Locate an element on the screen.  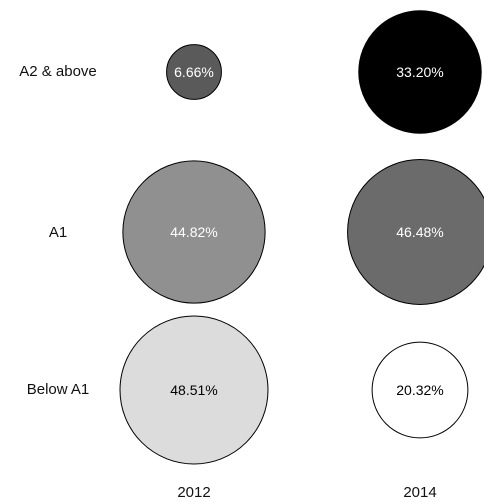
bubble-2012-below-a1 is located at coordinates (194, 390).